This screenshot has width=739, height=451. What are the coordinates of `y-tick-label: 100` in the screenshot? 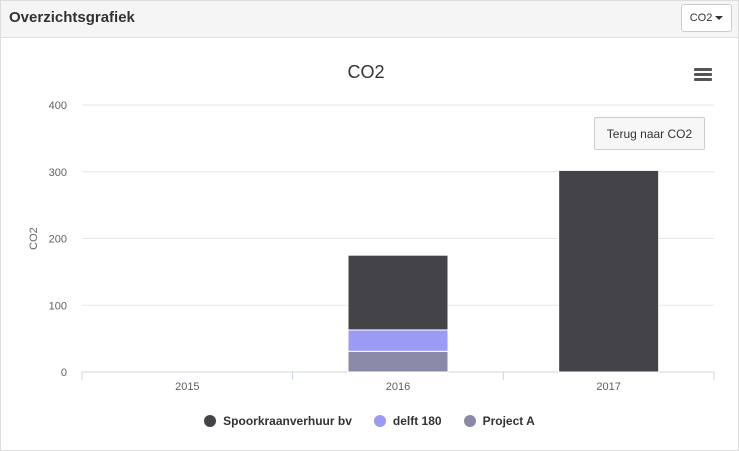 It's located at (58, 306).